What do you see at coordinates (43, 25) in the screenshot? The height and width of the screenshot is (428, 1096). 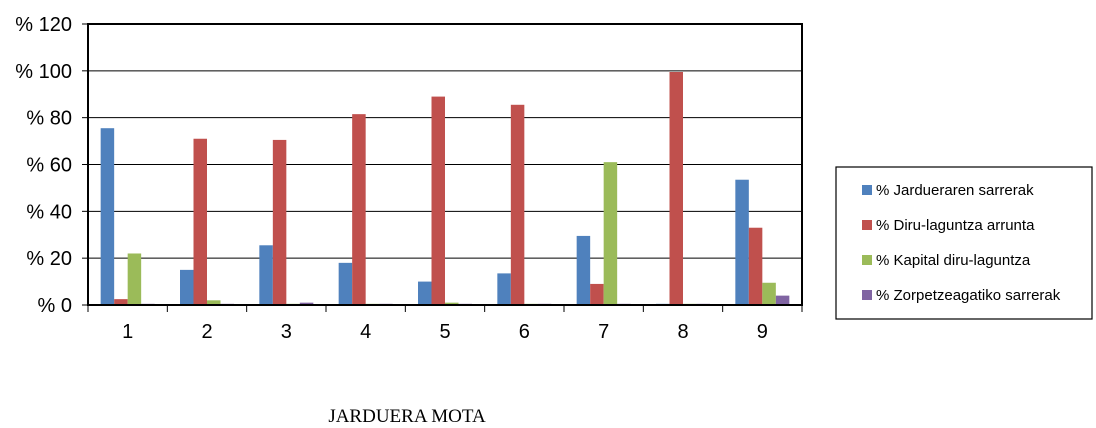 I see `y-tick-label: % 120` at bounding box center [43, 25].